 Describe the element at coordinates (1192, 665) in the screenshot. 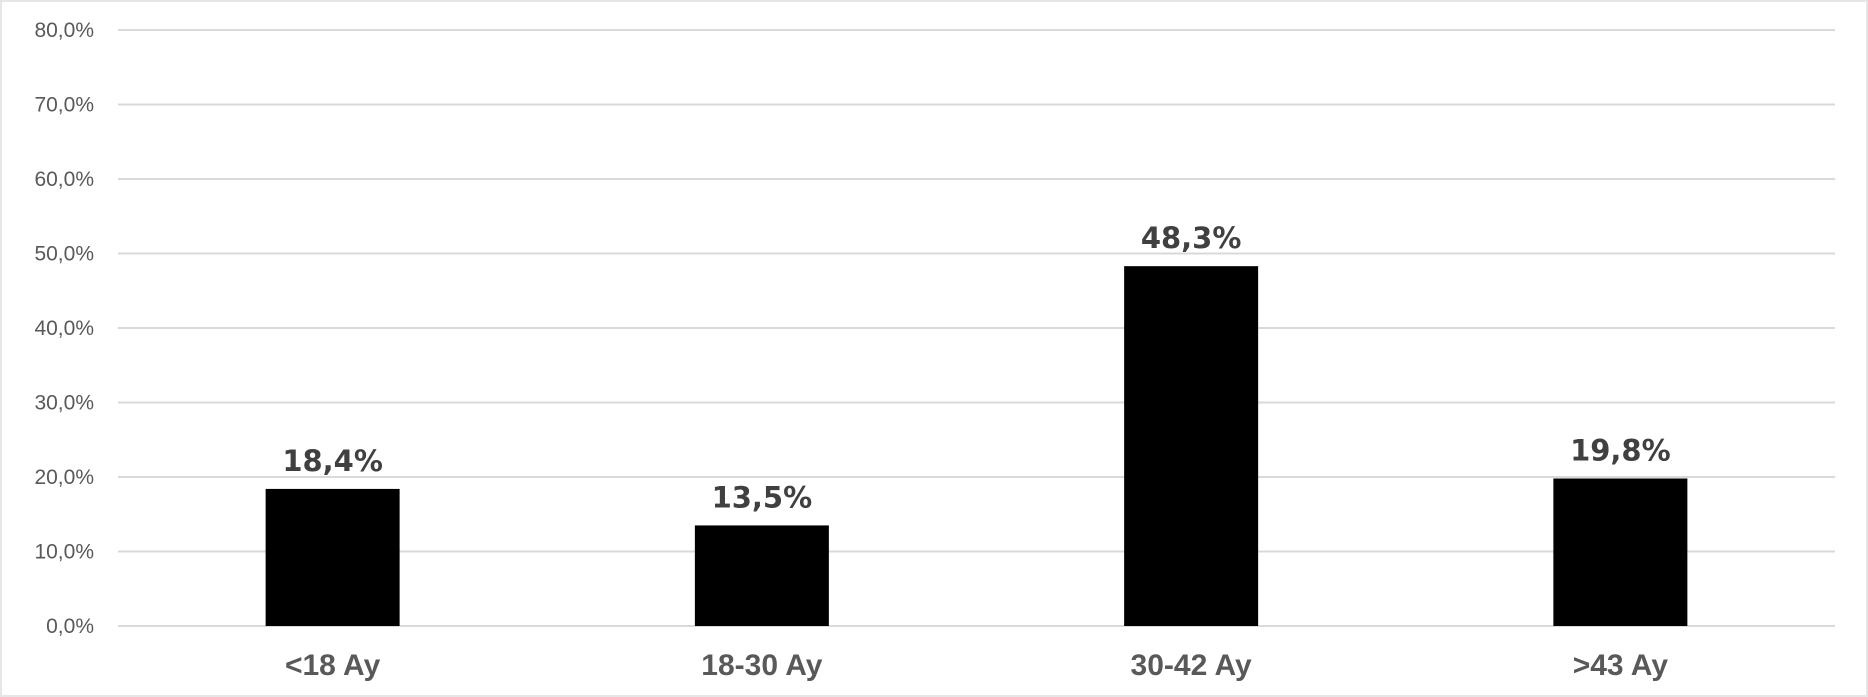

I see `x-tick-label: 30-42 Ay` at that location.